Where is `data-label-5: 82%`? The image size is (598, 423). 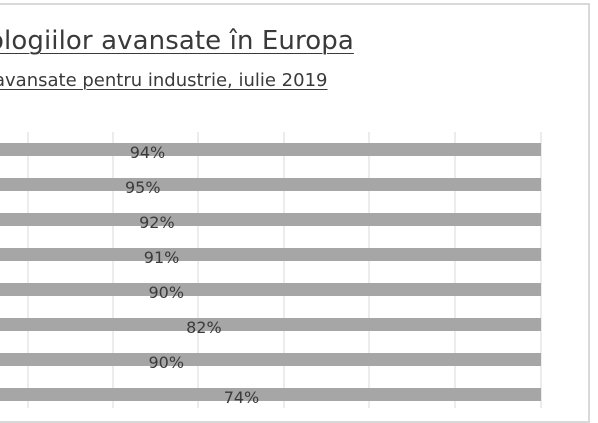 data-label-5: 82% is located at coordinates (204, 327).